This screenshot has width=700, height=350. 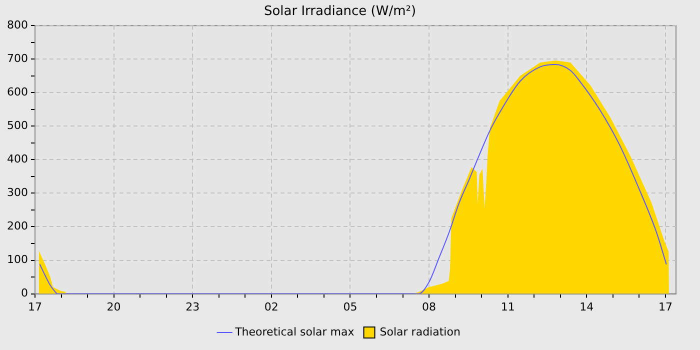 What do you see at coordinates (17, 92) in the screenshot?
I see `y-tick-label: 600` at bounding box center [17, 92].